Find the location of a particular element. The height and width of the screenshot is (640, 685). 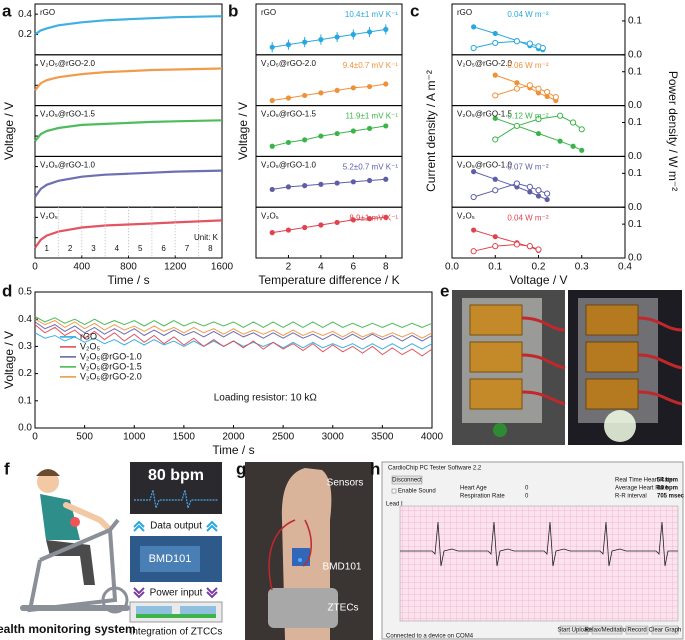

readout-label: Real Time Heart Rate is located at coordinates (644, 481).